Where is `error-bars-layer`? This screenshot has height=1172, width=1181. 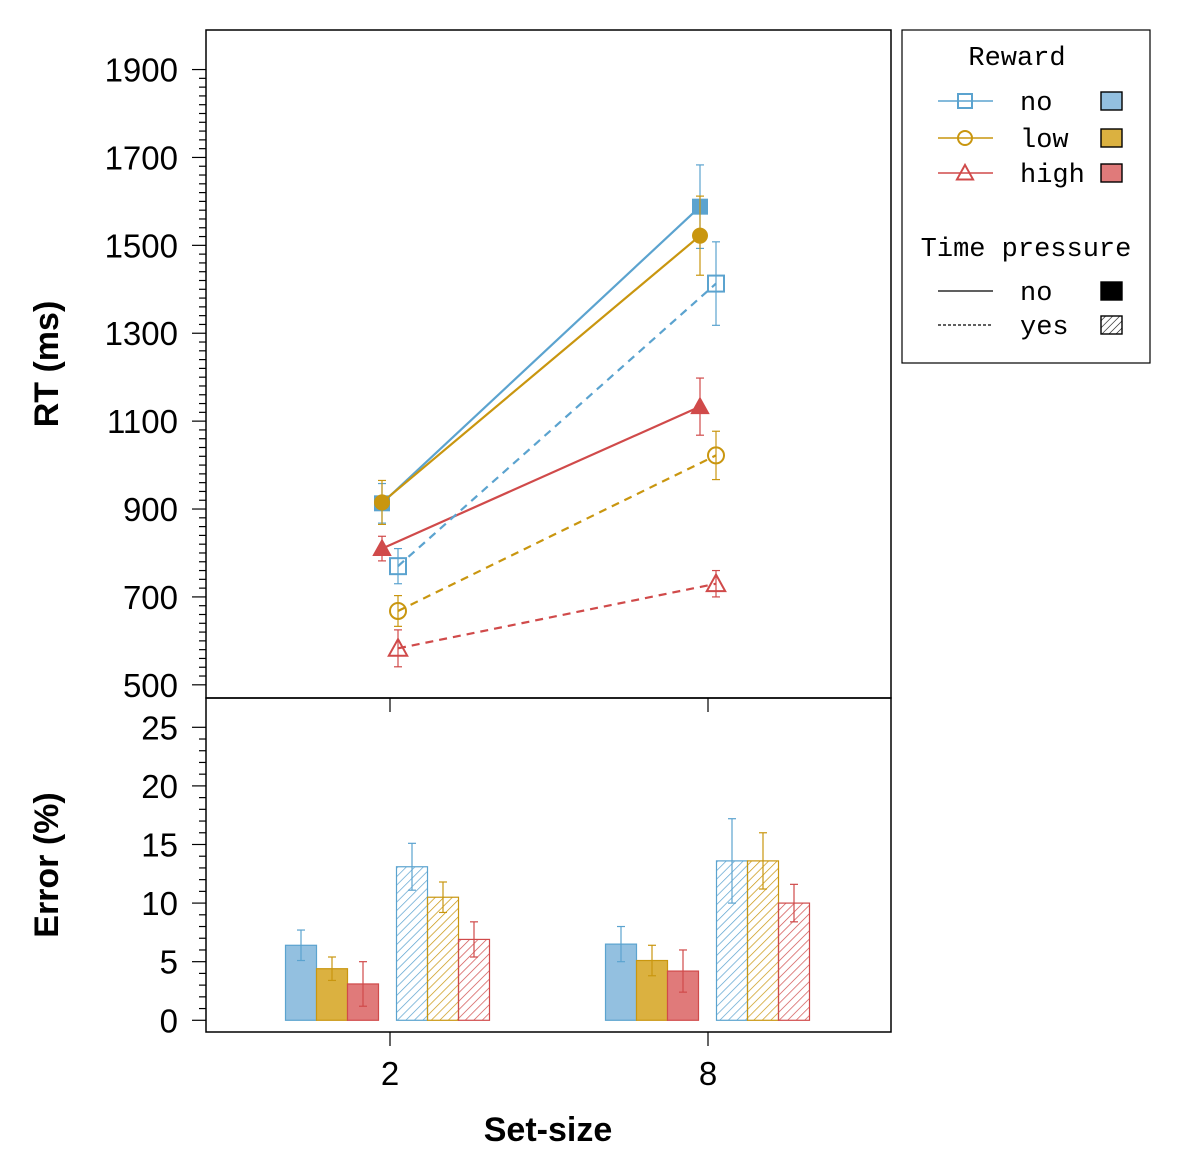 error-bars-layer is located at coordinates (547, 919).